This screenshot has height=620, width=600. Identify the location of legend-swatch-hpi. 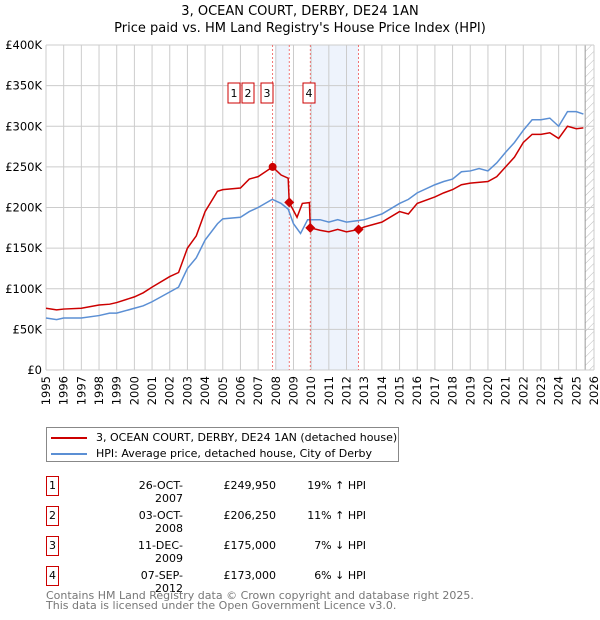
(69, 453).